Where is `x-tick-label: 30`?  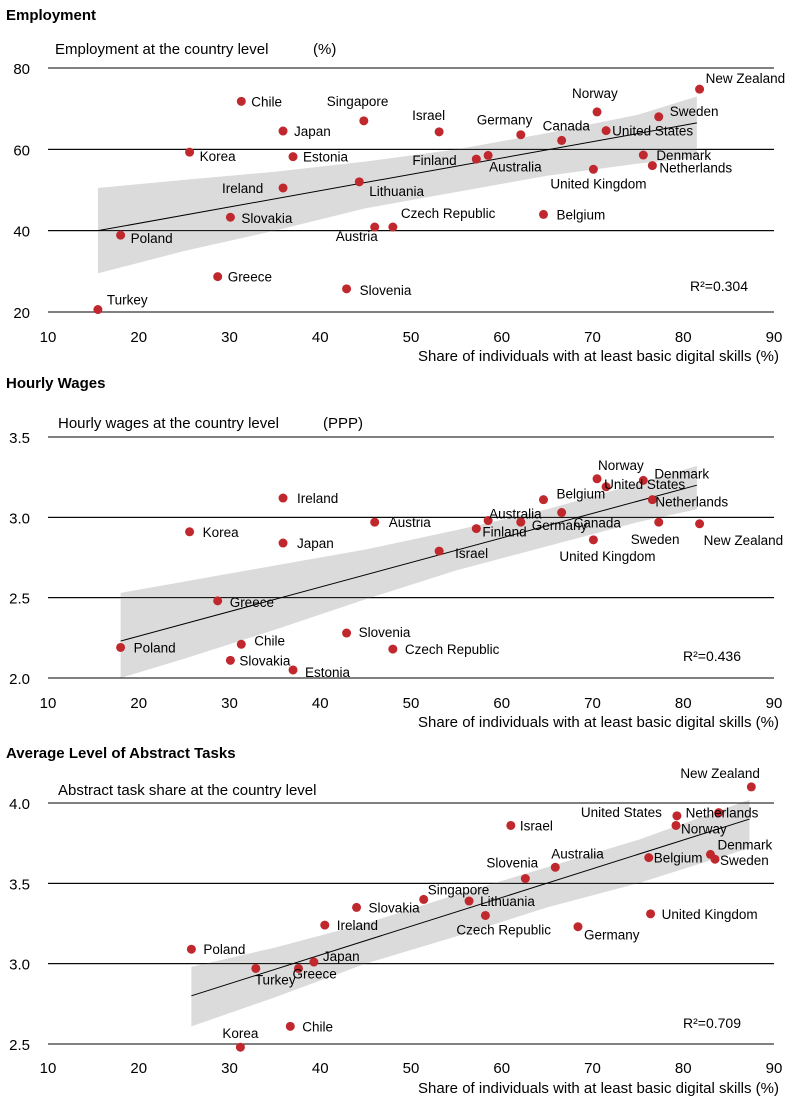
x-tick-label: 30 is located at coordinates (229, 1068).